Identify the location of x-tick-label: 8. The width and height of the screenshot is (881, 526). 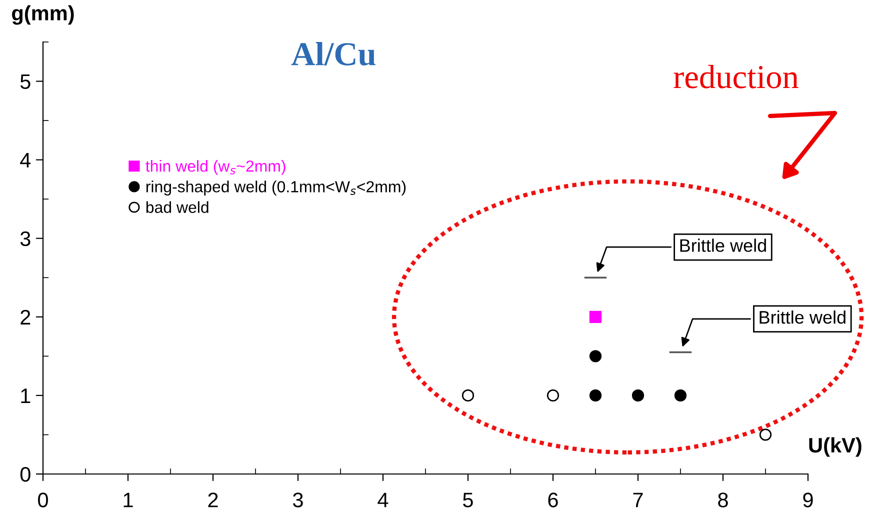
(723, 500).